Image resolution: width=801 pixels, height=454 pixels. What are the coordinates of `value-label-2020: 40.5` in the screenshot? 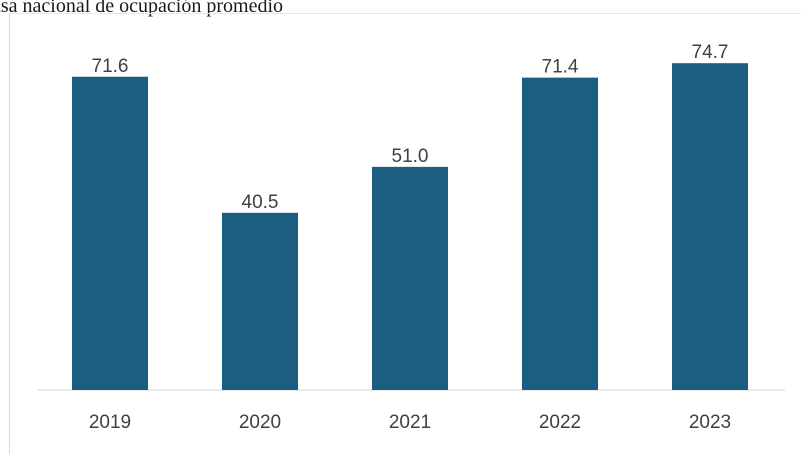 It's located at (260, 202).